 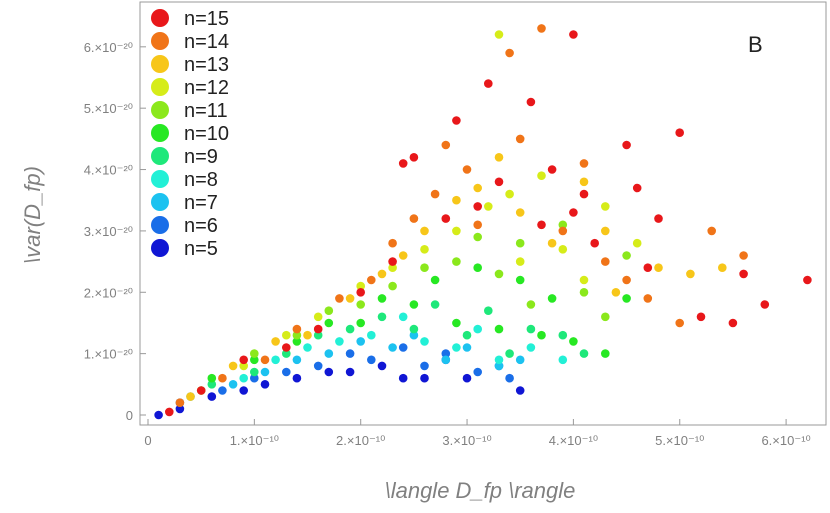 What do you see at coordinates (466, 440) in the screenshot?
I see `x-tick-label: 3.×10⁻¹⁰` at bounding box center [466, 440].